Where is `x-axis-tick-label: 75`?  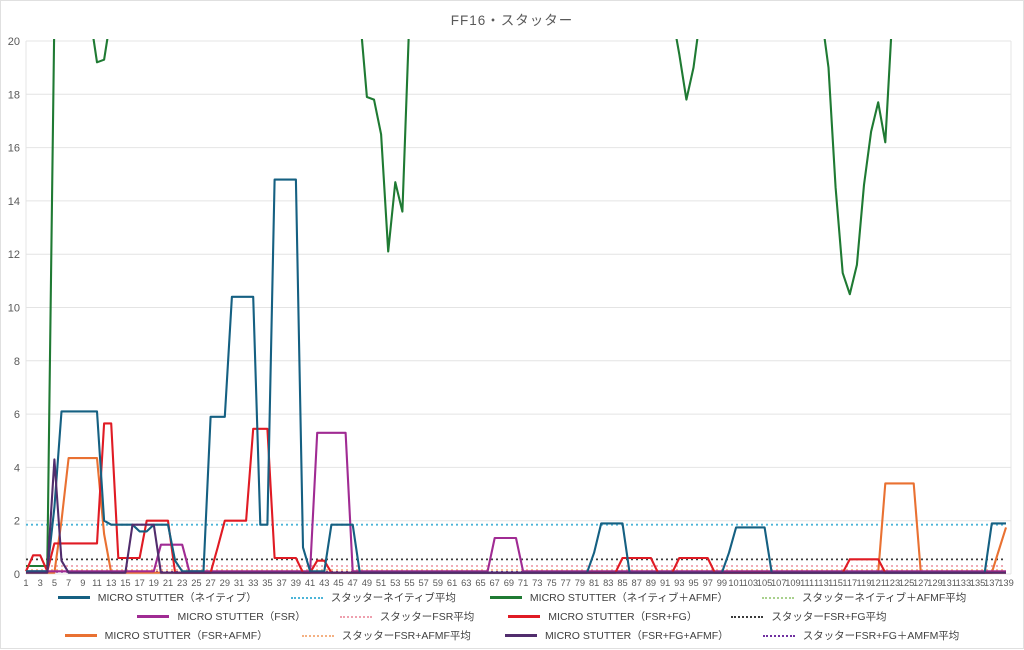
x-axis-tick-label: 75 is located at coordinates (551, 583).